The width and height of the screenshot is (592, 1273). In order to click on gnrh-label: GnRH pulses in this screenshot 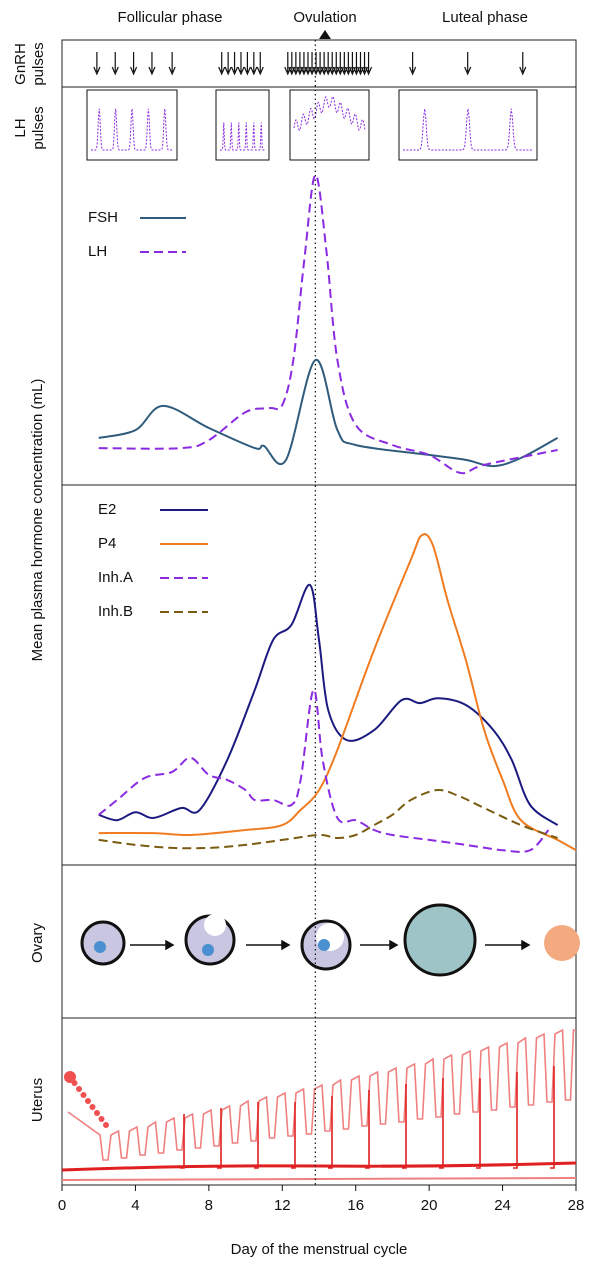, I will do `click(29, 63)`.